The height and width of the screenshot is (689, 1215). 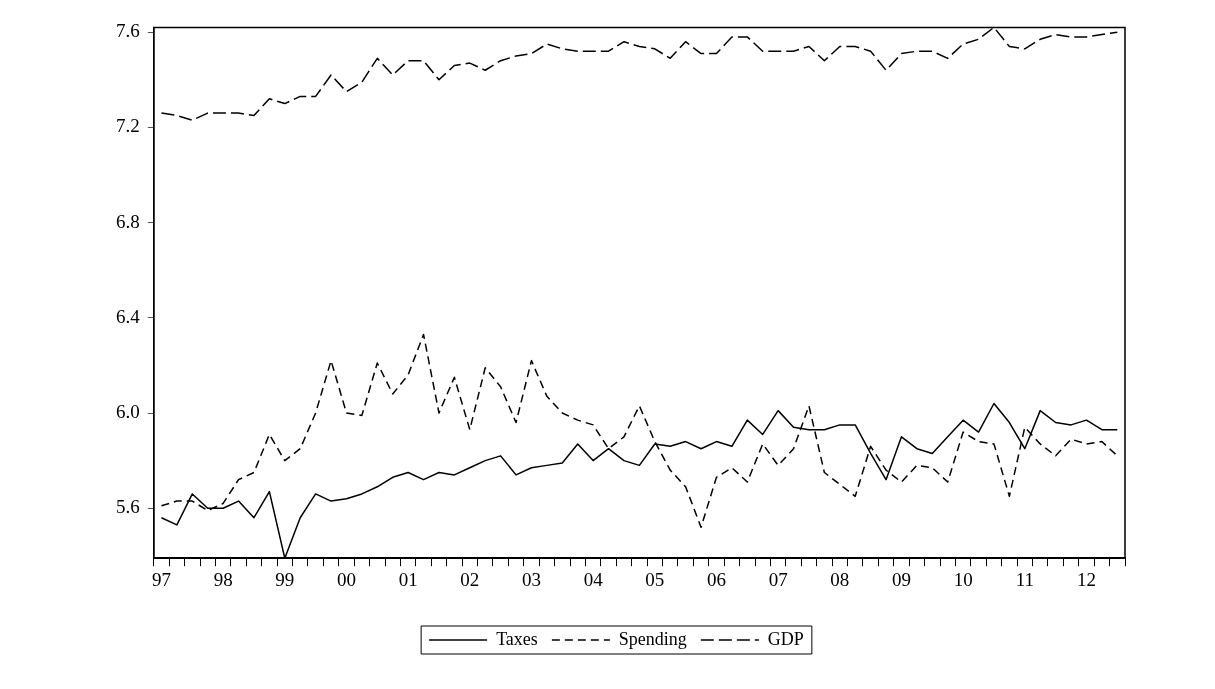 I want to click on x-tick-label: 03, so click(x=531, y=579).